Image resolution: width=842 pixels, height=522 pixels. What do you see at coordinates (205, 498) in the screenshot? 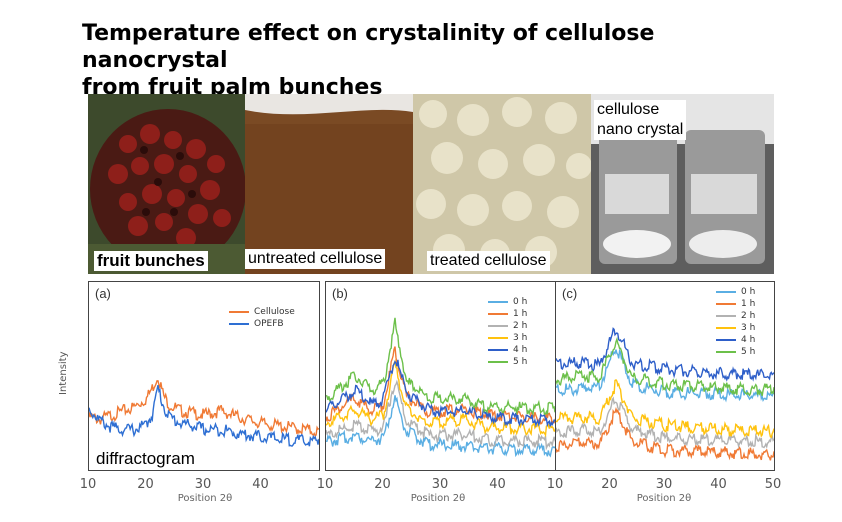
I see `x-axis-label-a: Position 2θ` at bounding box center [205, 498].